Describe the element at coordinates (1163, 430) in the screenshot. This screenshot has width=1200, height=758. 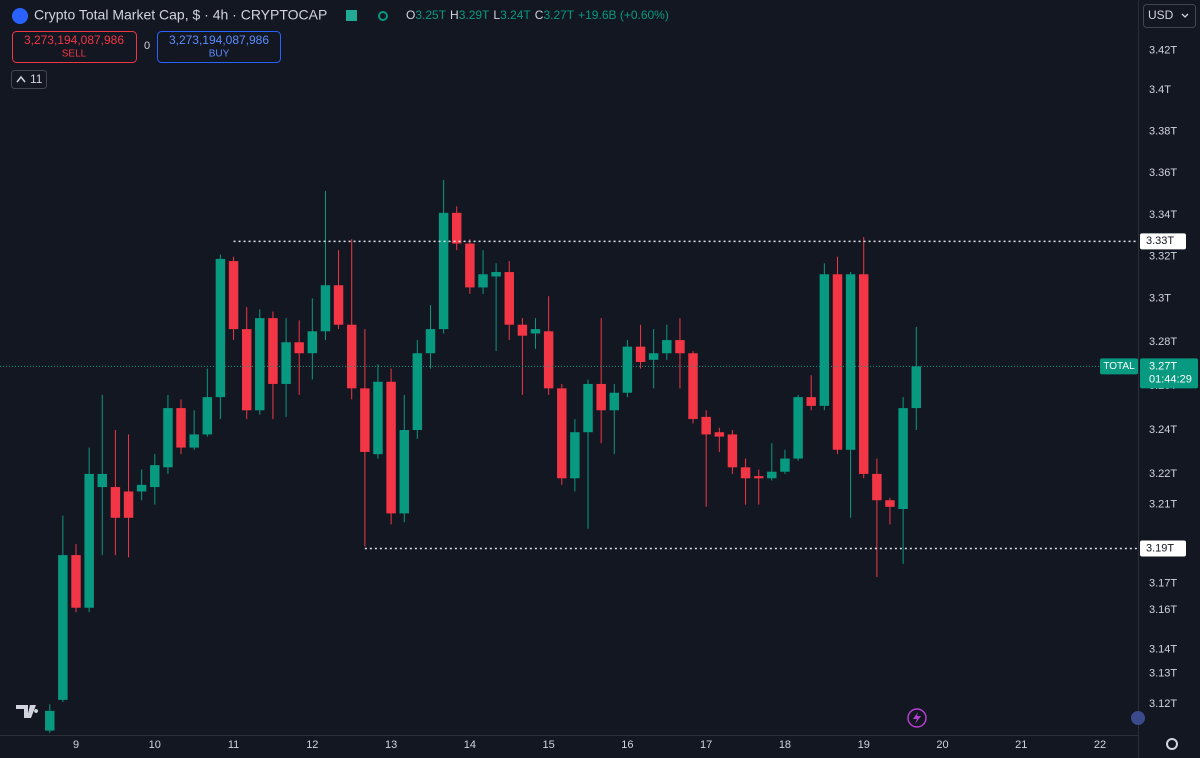
I see `y-tick-label: 3.24T` at that location.